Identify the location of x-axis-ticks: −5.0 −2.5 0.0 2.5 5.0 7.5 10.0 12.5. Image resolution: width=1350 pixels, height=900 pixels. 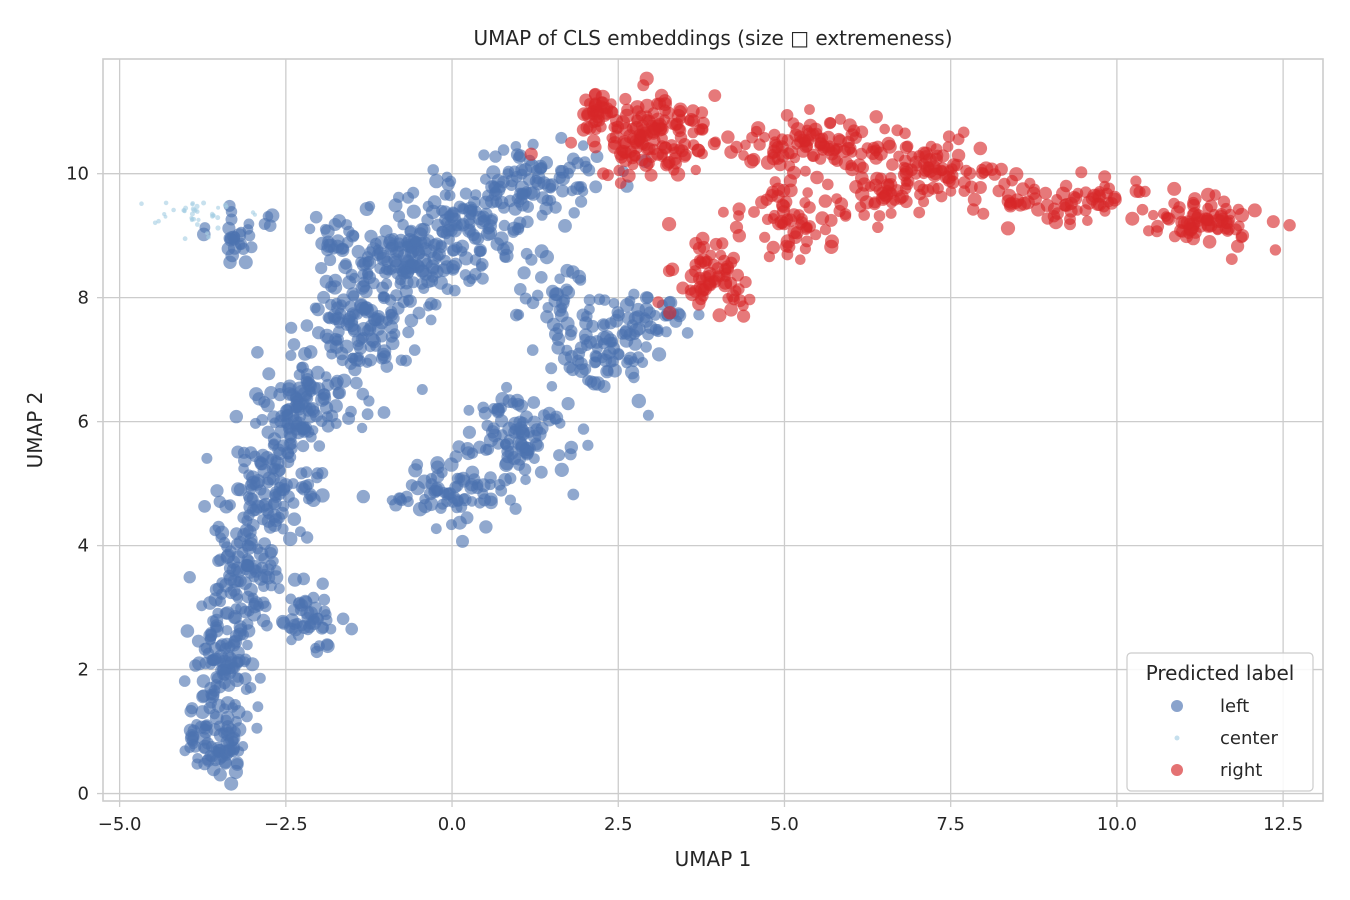
(700, 818).